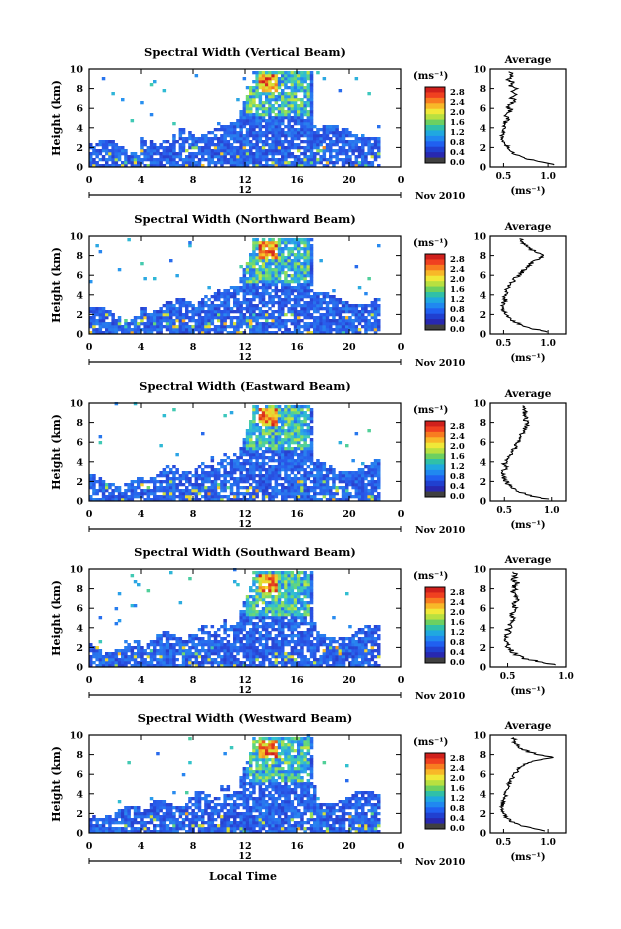  I want to click on colorbar-swatch, so click(435, 257).